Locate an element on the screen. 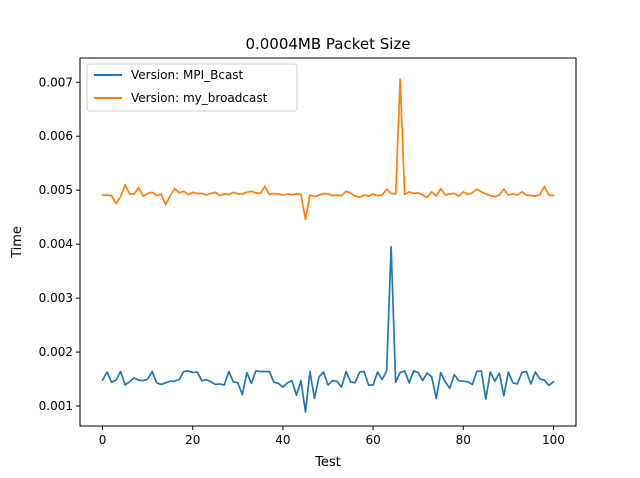 Image resolution: width=640 pixels, height=478 pixels. y-axis-ticks: 0.001 0.002 0.003 0.004 0.005 0.006 0.007 is located at coordinates (59, 244).